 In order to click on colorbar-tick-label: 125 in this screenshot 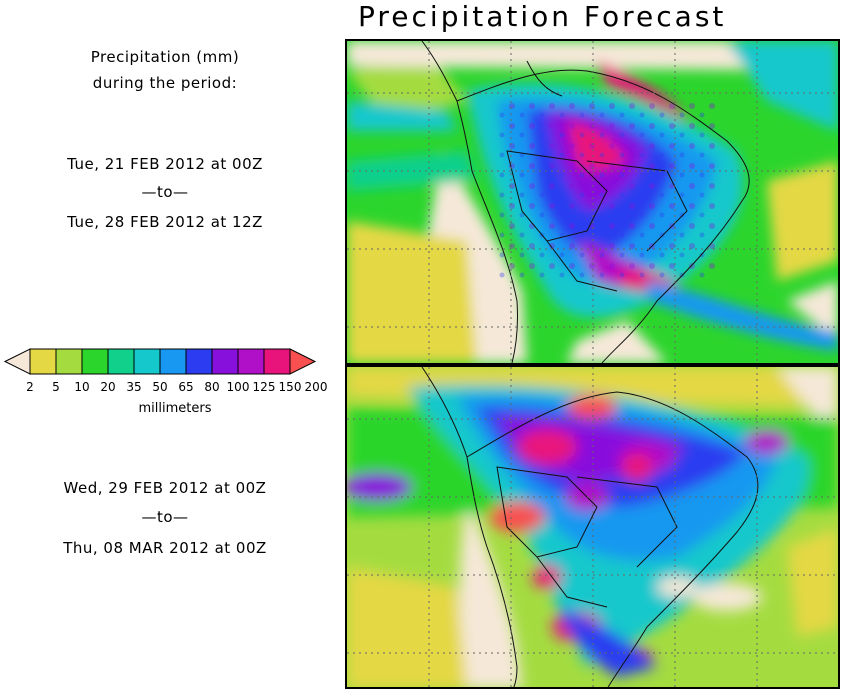, I will do `click(264, 387)`.